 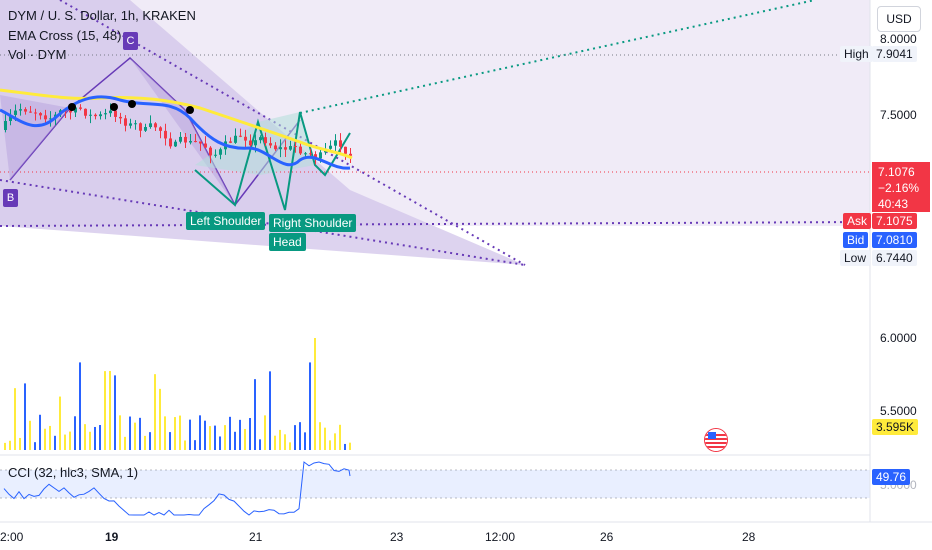 I want to click on cci-value: 49.76, so click(x=891, y=477).